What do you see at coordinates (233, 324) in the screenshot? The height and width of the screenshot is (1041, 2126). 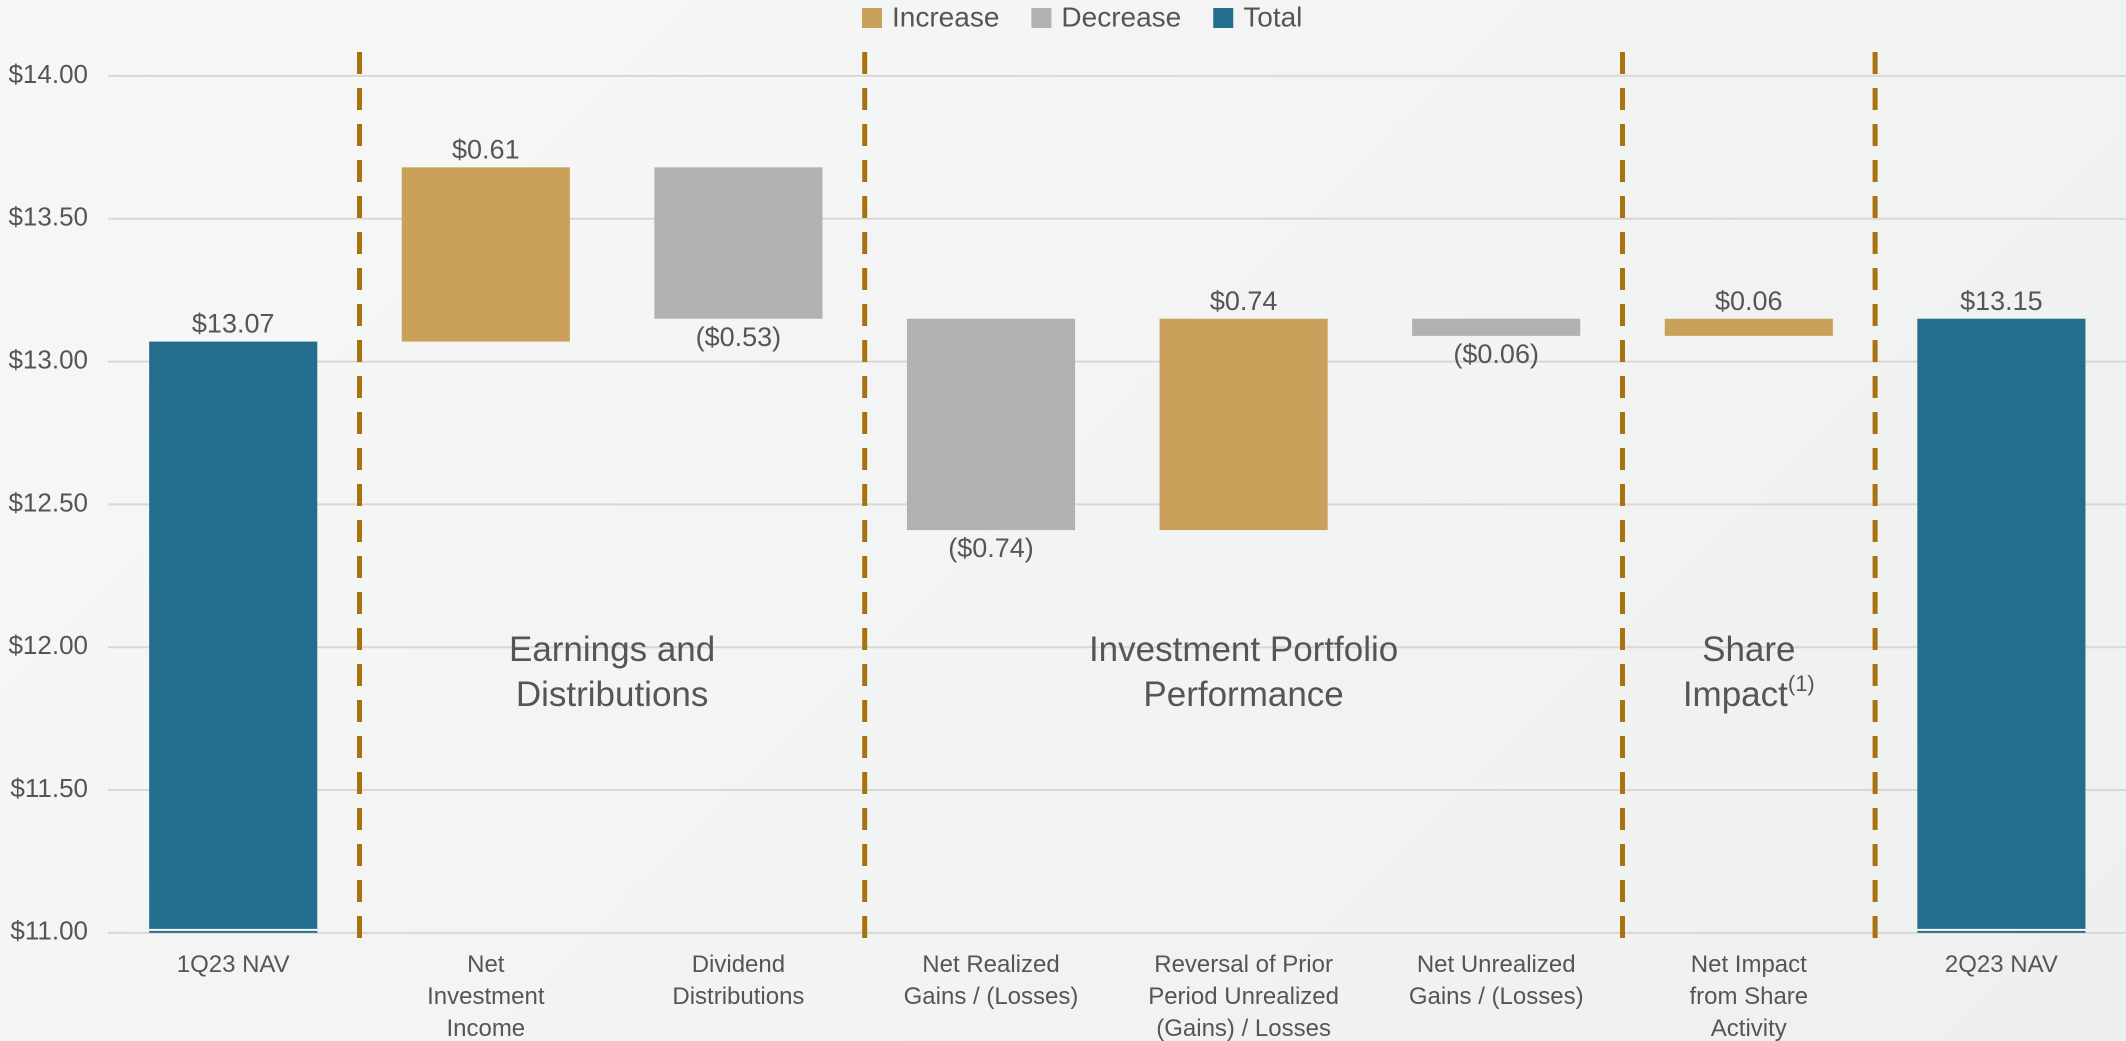 I see `value-label: $13.07` at bounding box center [233, 324].